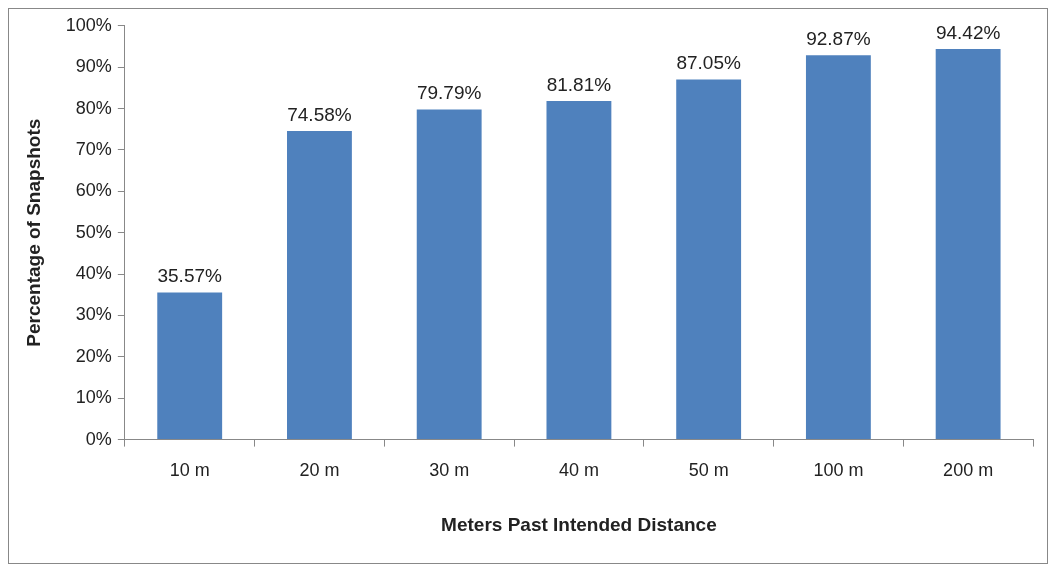 This screenshot has height=575, width=1060. Describe the element at coordinates (578, 470) in the screenshot. I see `x-tick-label: 40 m` at that location.